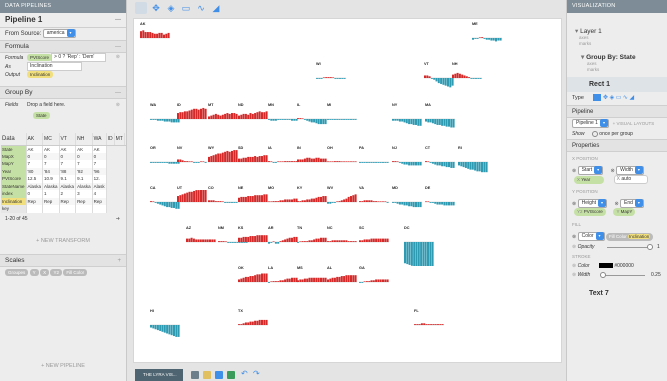 This screenshot has height=381, width=667. Describe the element at coordinates (443, 115) in the screenshot. I see `state-group-ma: MA` at that location.